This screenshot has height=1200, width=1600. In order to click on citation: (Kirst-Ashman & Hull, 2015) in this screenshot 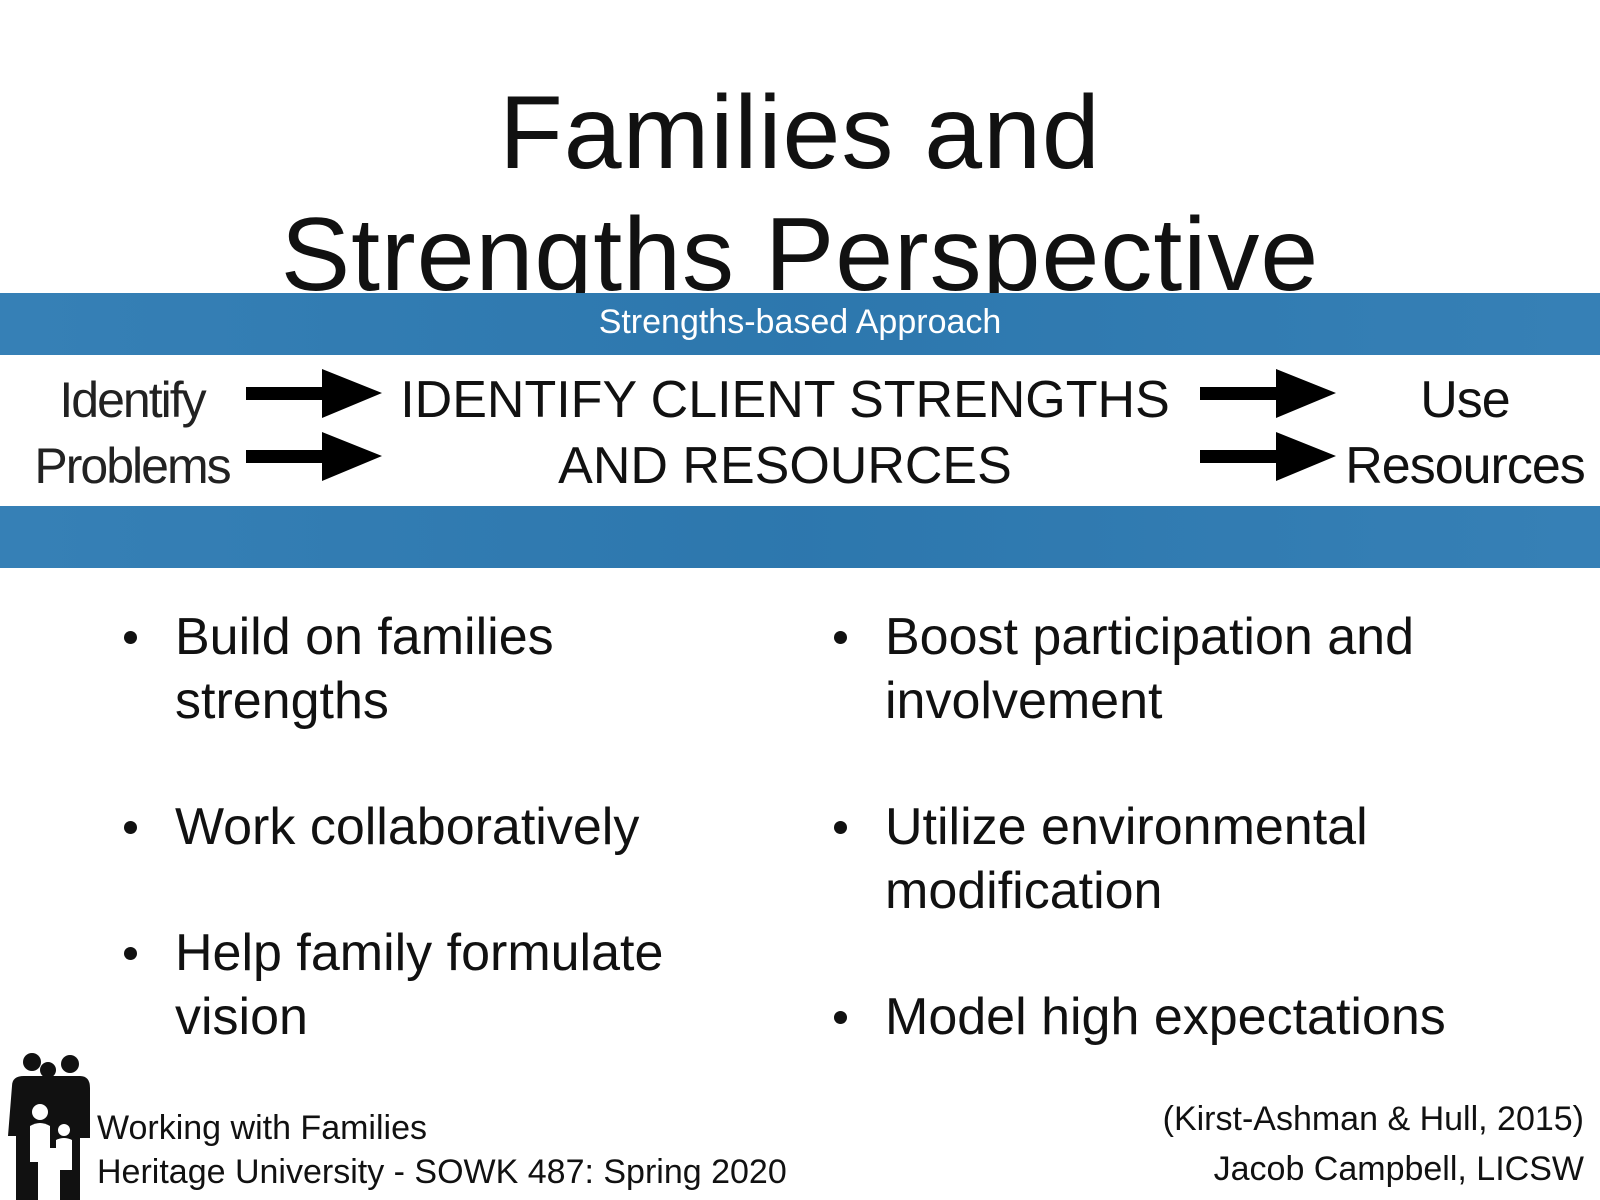, I will do `click(1373, 1119)`.